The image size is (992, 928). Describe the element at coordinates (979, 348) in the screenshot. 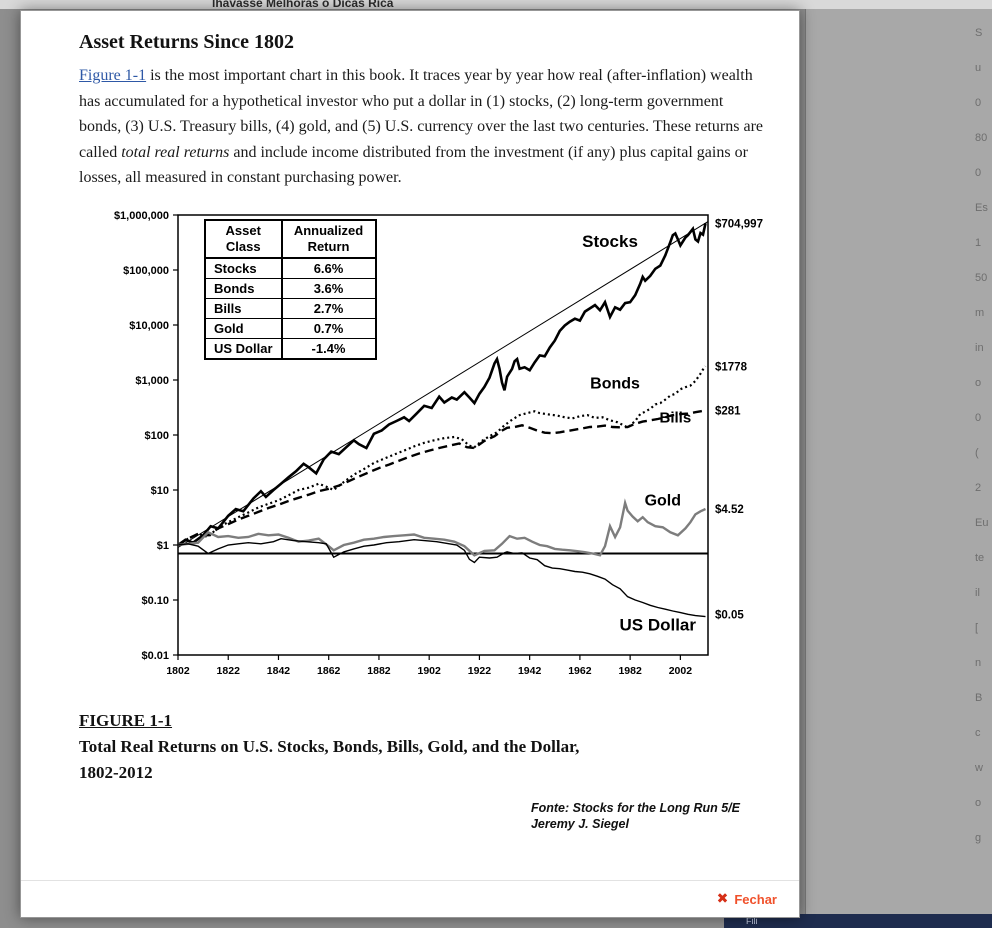

I see `bg-text-fragment: in` at that location.